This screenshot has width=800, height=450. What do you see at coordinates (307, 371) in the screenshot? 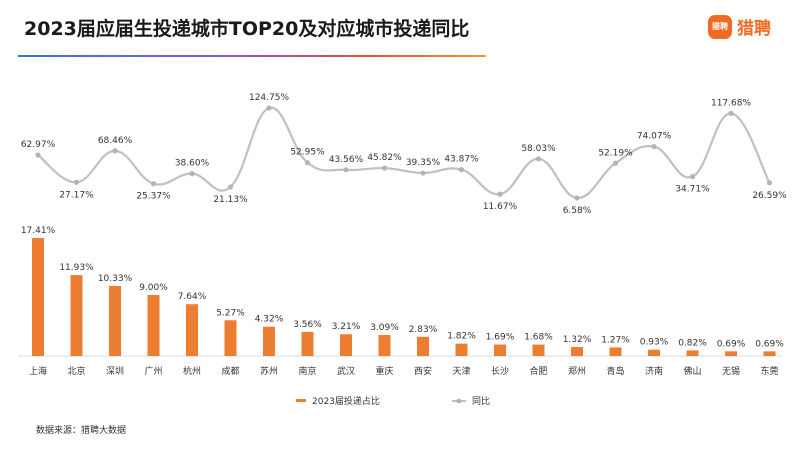
I see `x-tick-label: 南京` at bounding box center [307, 371].